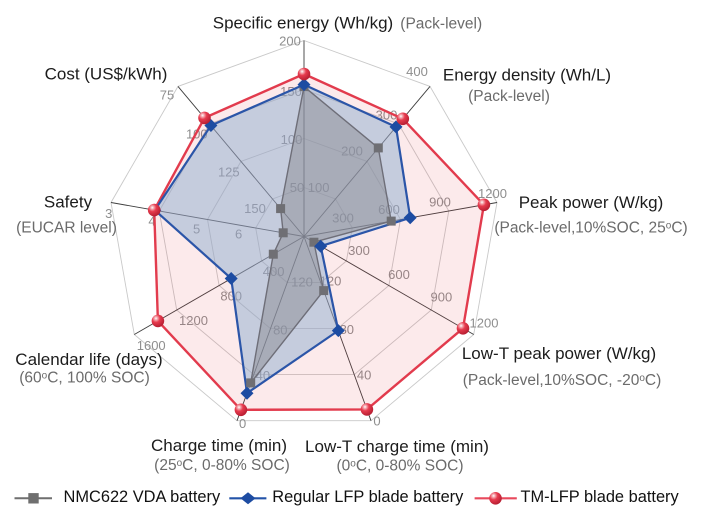 Image resolution: width=711 pixels, height=530 pixels. What do you see at coordinates (88, 359) in the screenshot?
I see `svg-text: Calendar life (days)` at bounding box center [88, 359].